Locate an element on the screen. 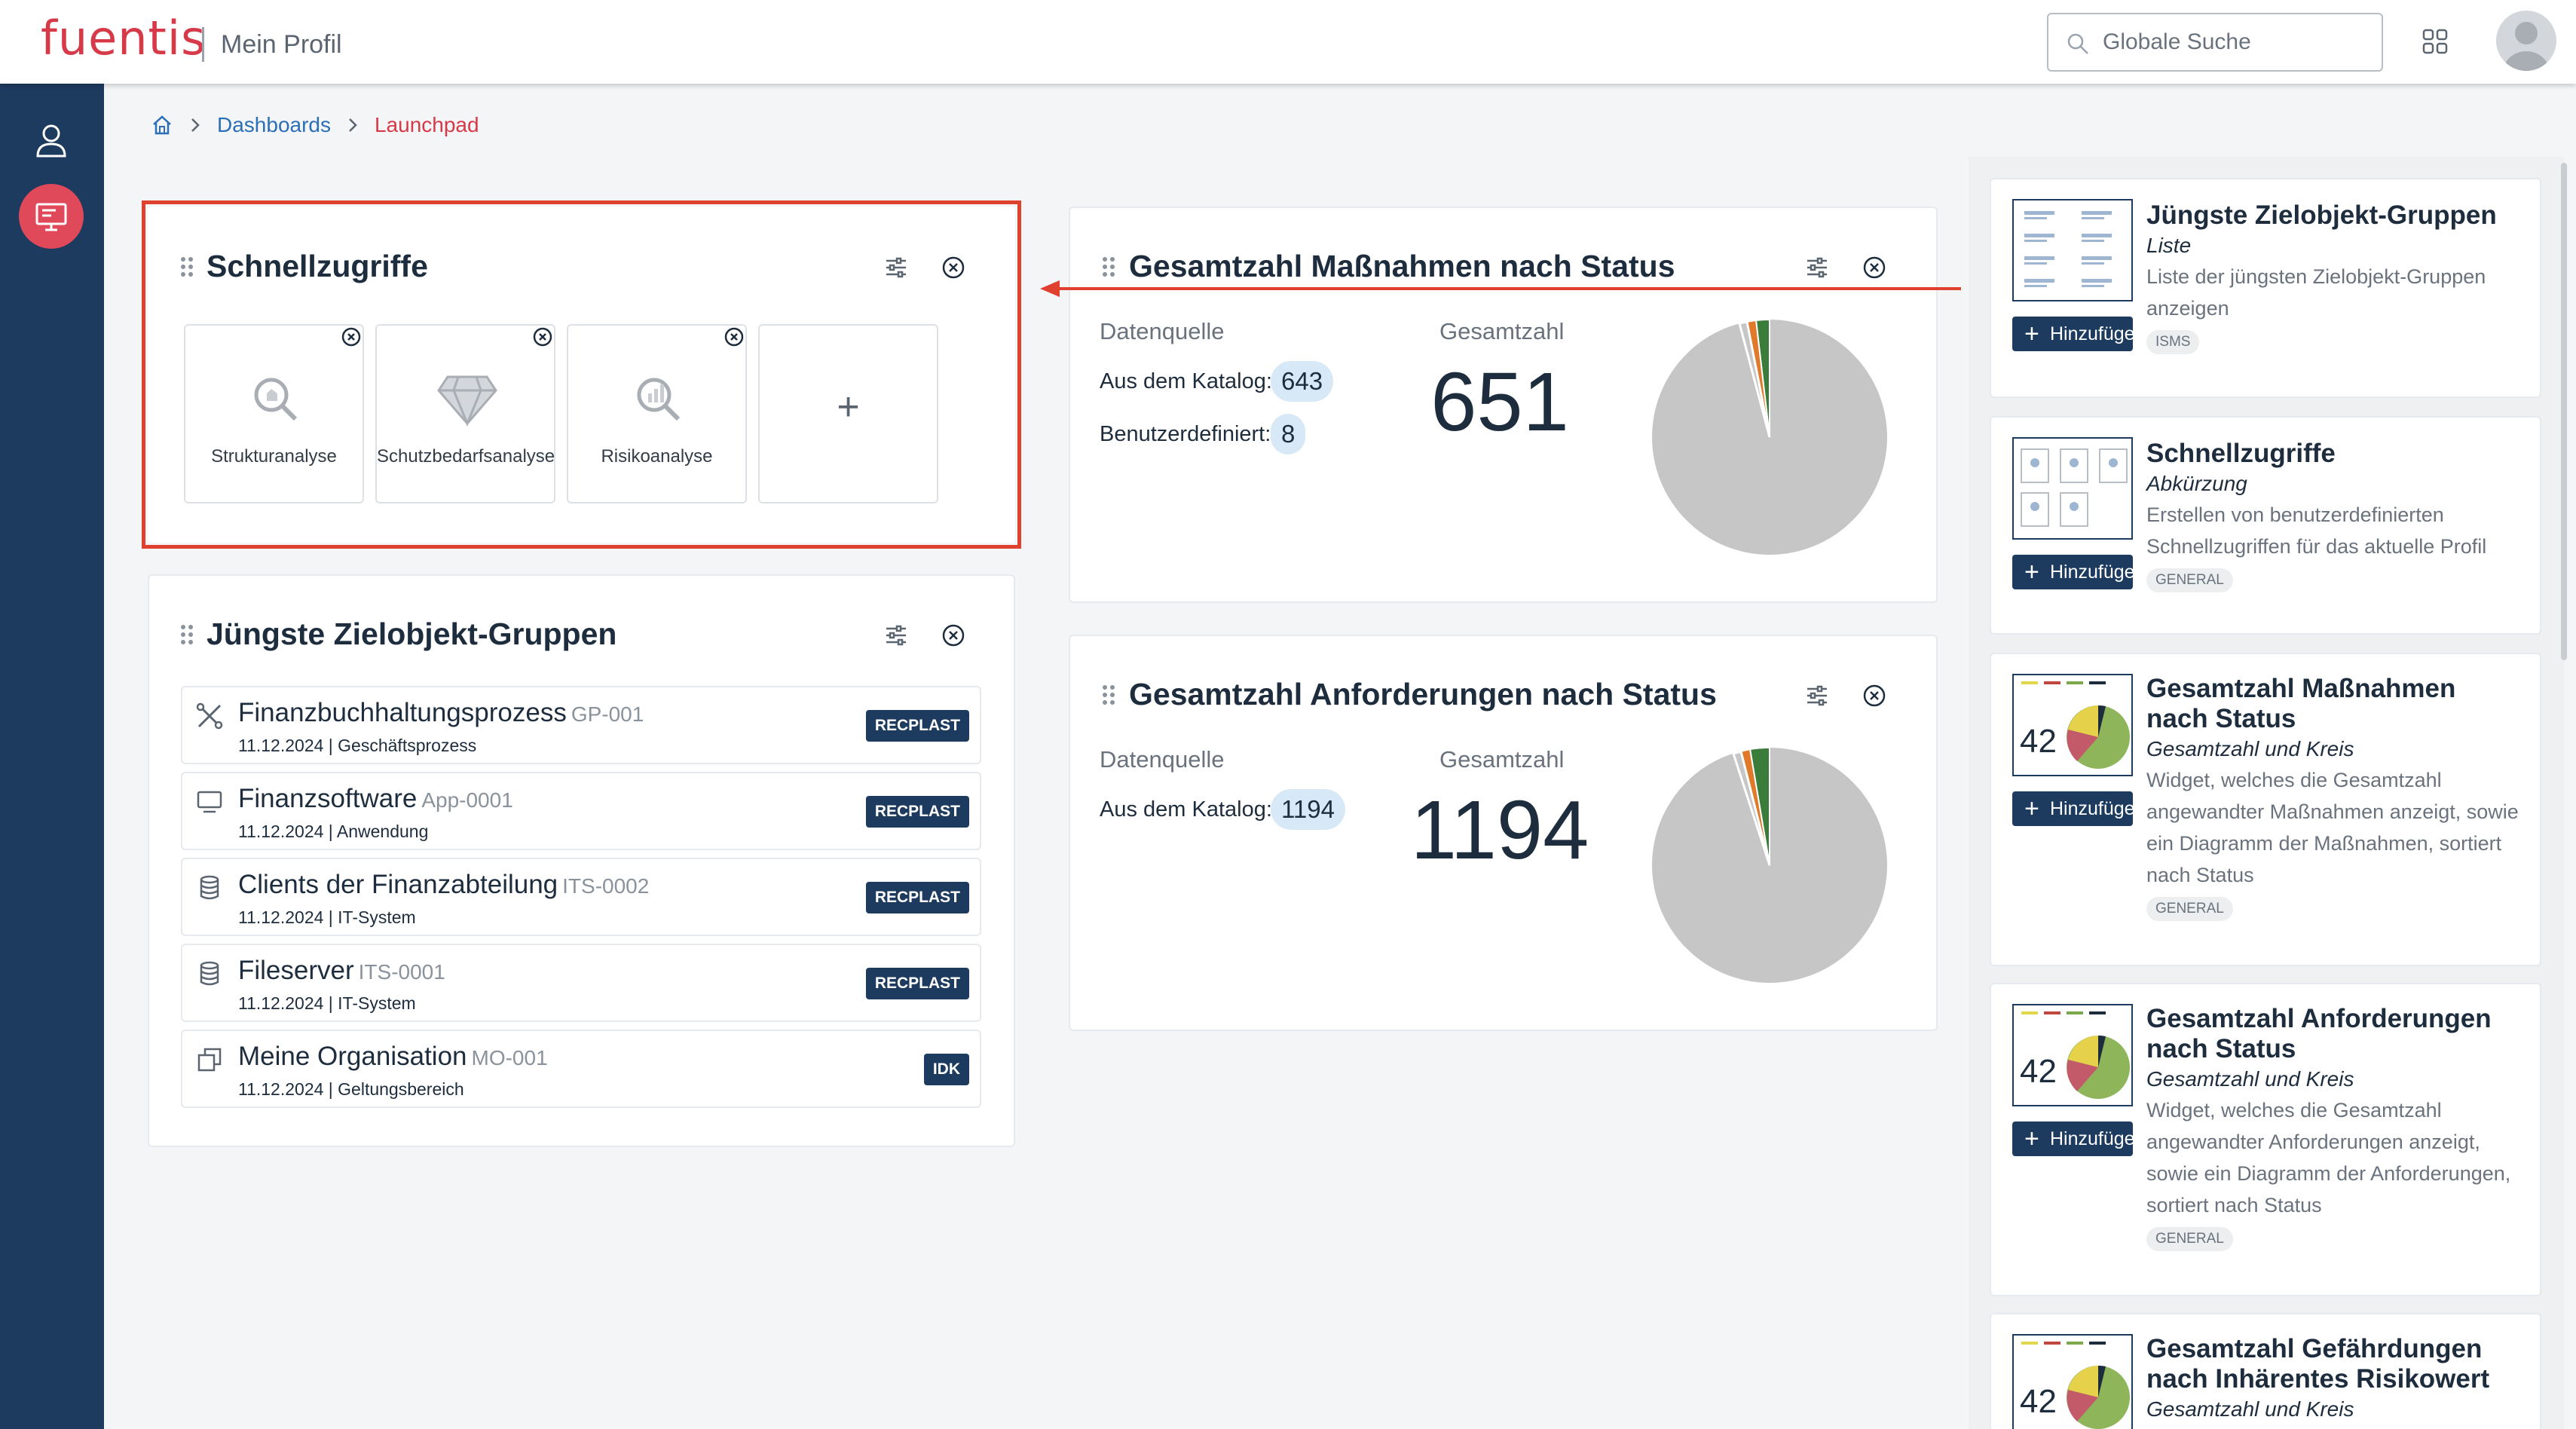 The image size is (2576, 1429). dashboard-nav-button is located at coordinates (51, 216).